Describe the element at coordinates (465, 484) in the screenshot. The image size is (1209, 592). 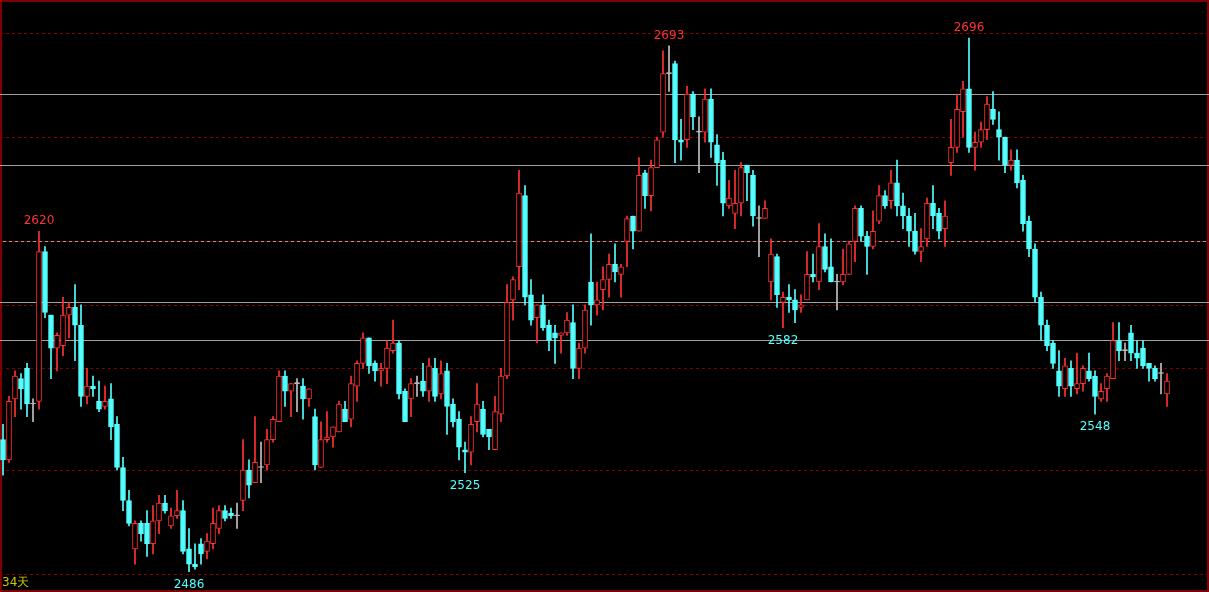
I see `annotation: 2525` at that location.